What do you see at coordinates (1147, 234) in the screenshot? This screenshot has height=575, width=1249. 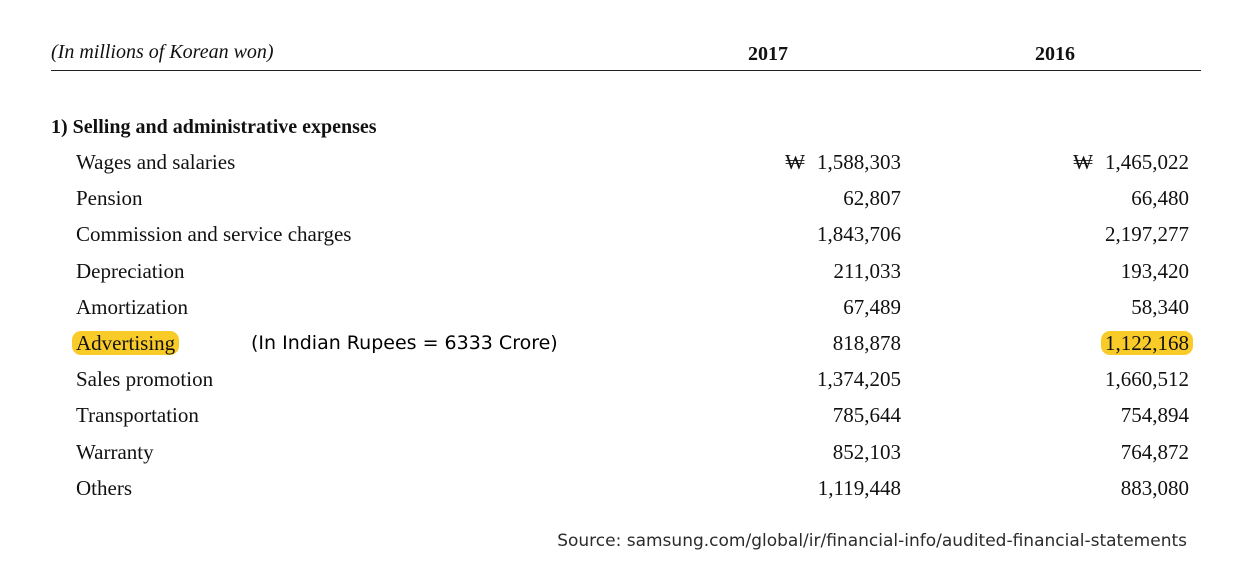 I see `value-2016: 2,197,277` at bounding box center [1147, 234].